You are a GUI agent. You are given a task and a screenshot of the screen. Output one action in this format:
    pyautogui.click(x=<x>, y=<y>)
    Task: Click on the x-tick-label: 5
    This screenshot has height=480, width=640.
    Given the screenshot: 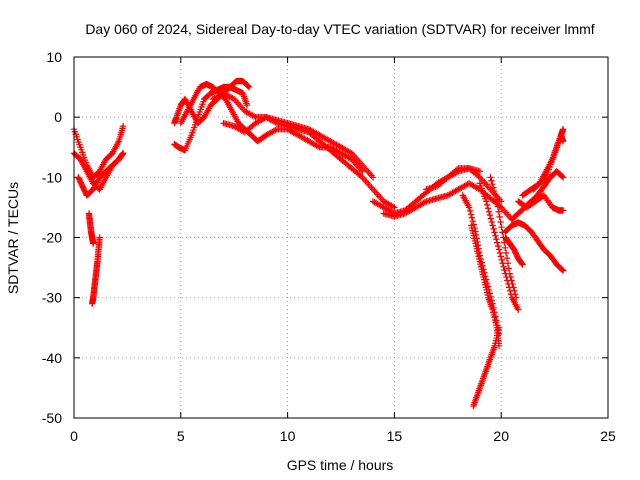 What is the action you would take?
    pyautogui.click(x=181, y=436)
    